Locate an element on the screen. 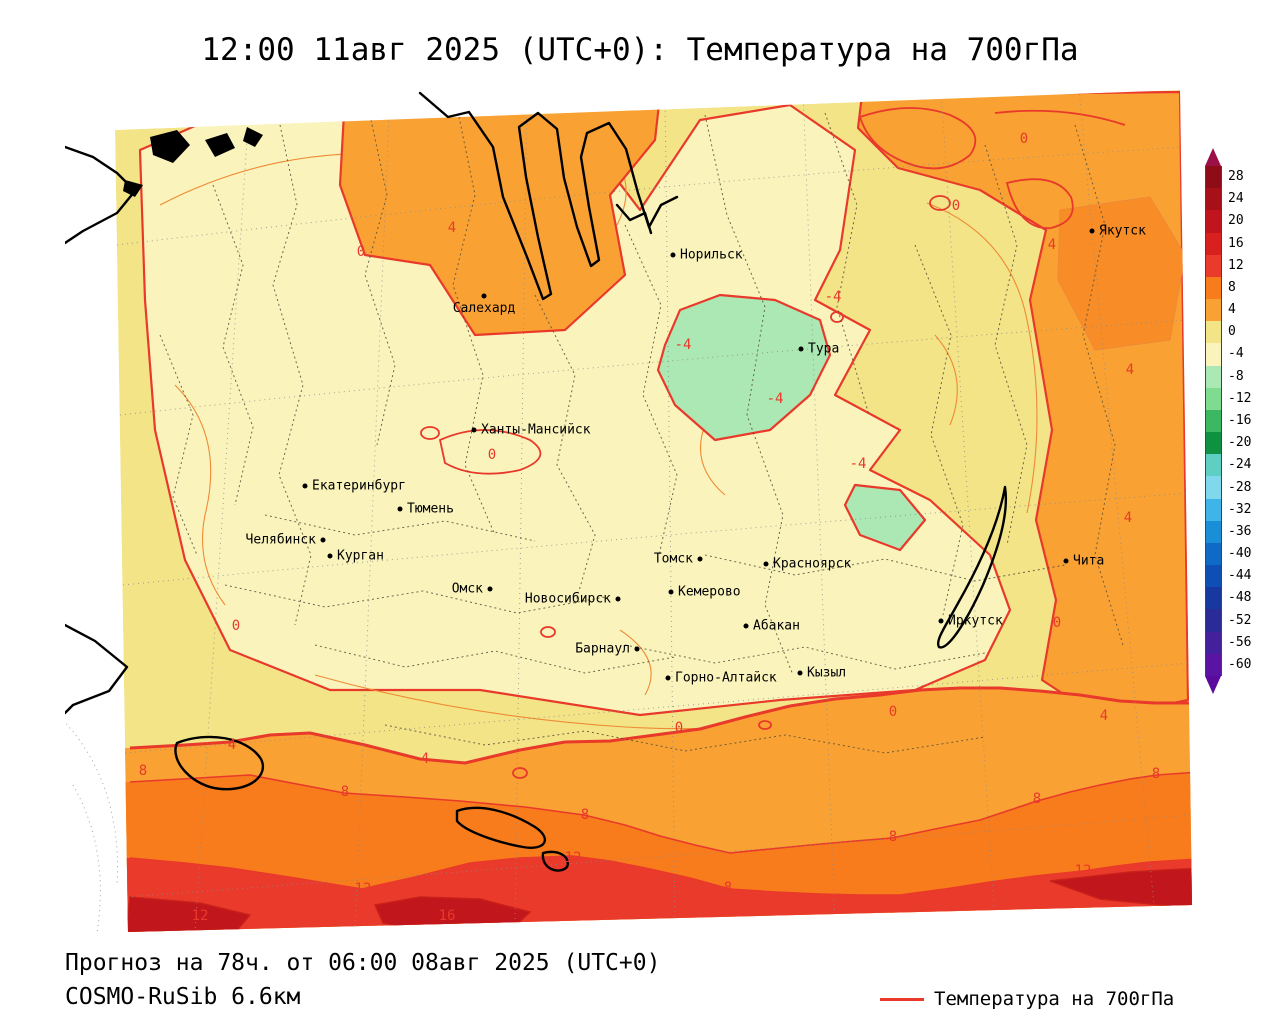 Image resolution: width=1280 pixels, height=1024 pixels. colorbar-arrow-up-icon is located at coordinates (1213, 157).